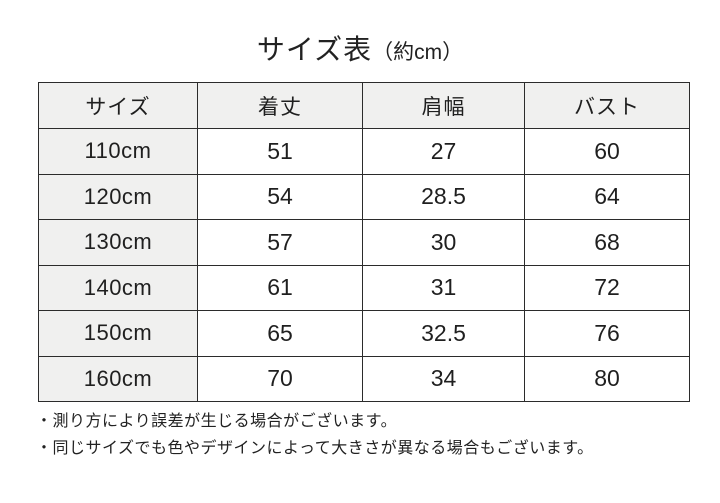 The image size is (720, 503). I want to click on bust-cell: 72, so click(607, 287).